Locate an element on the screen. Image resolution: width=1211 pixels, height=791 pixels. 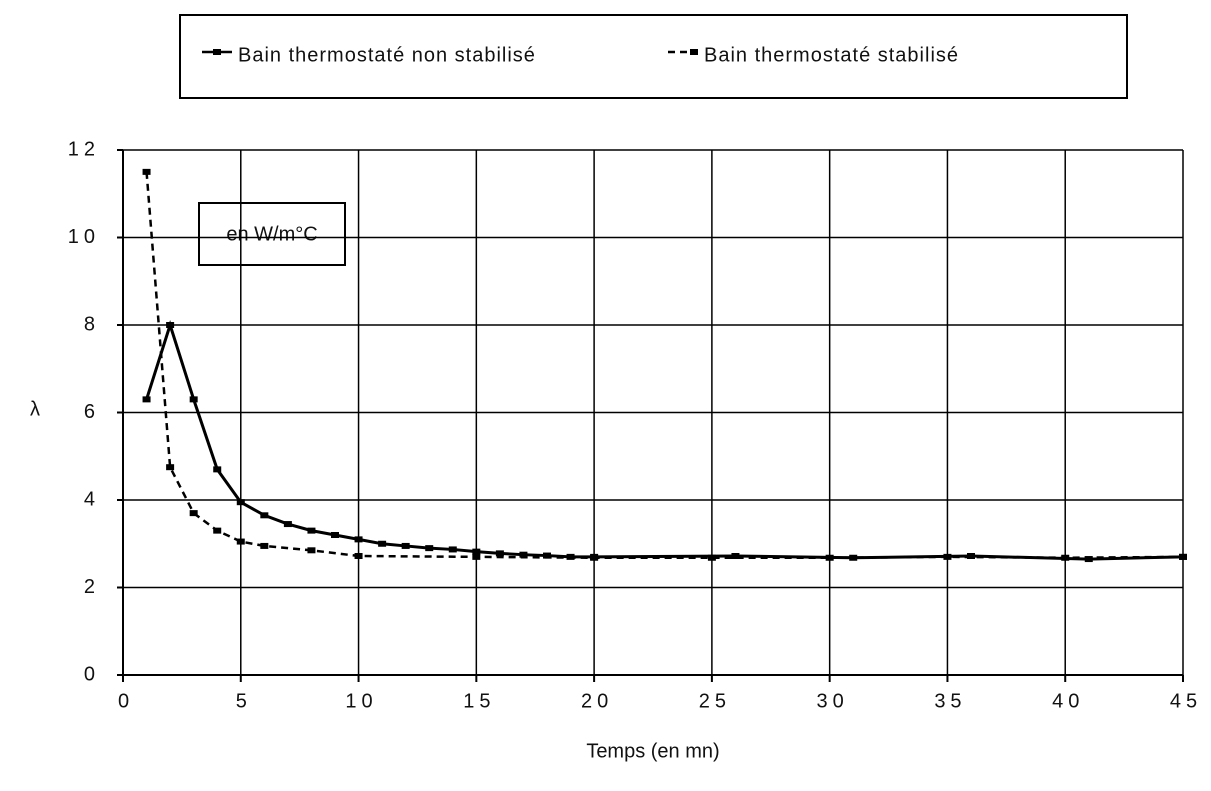
annotation-box is located at coordinates (272, 234).